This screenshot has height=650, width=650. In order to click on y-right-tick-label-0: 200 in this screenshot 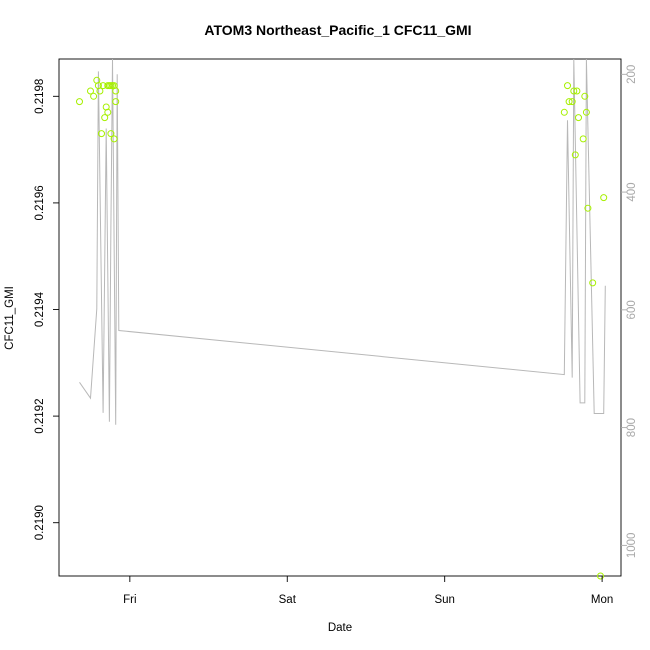, I will do `click(632, 74)`.